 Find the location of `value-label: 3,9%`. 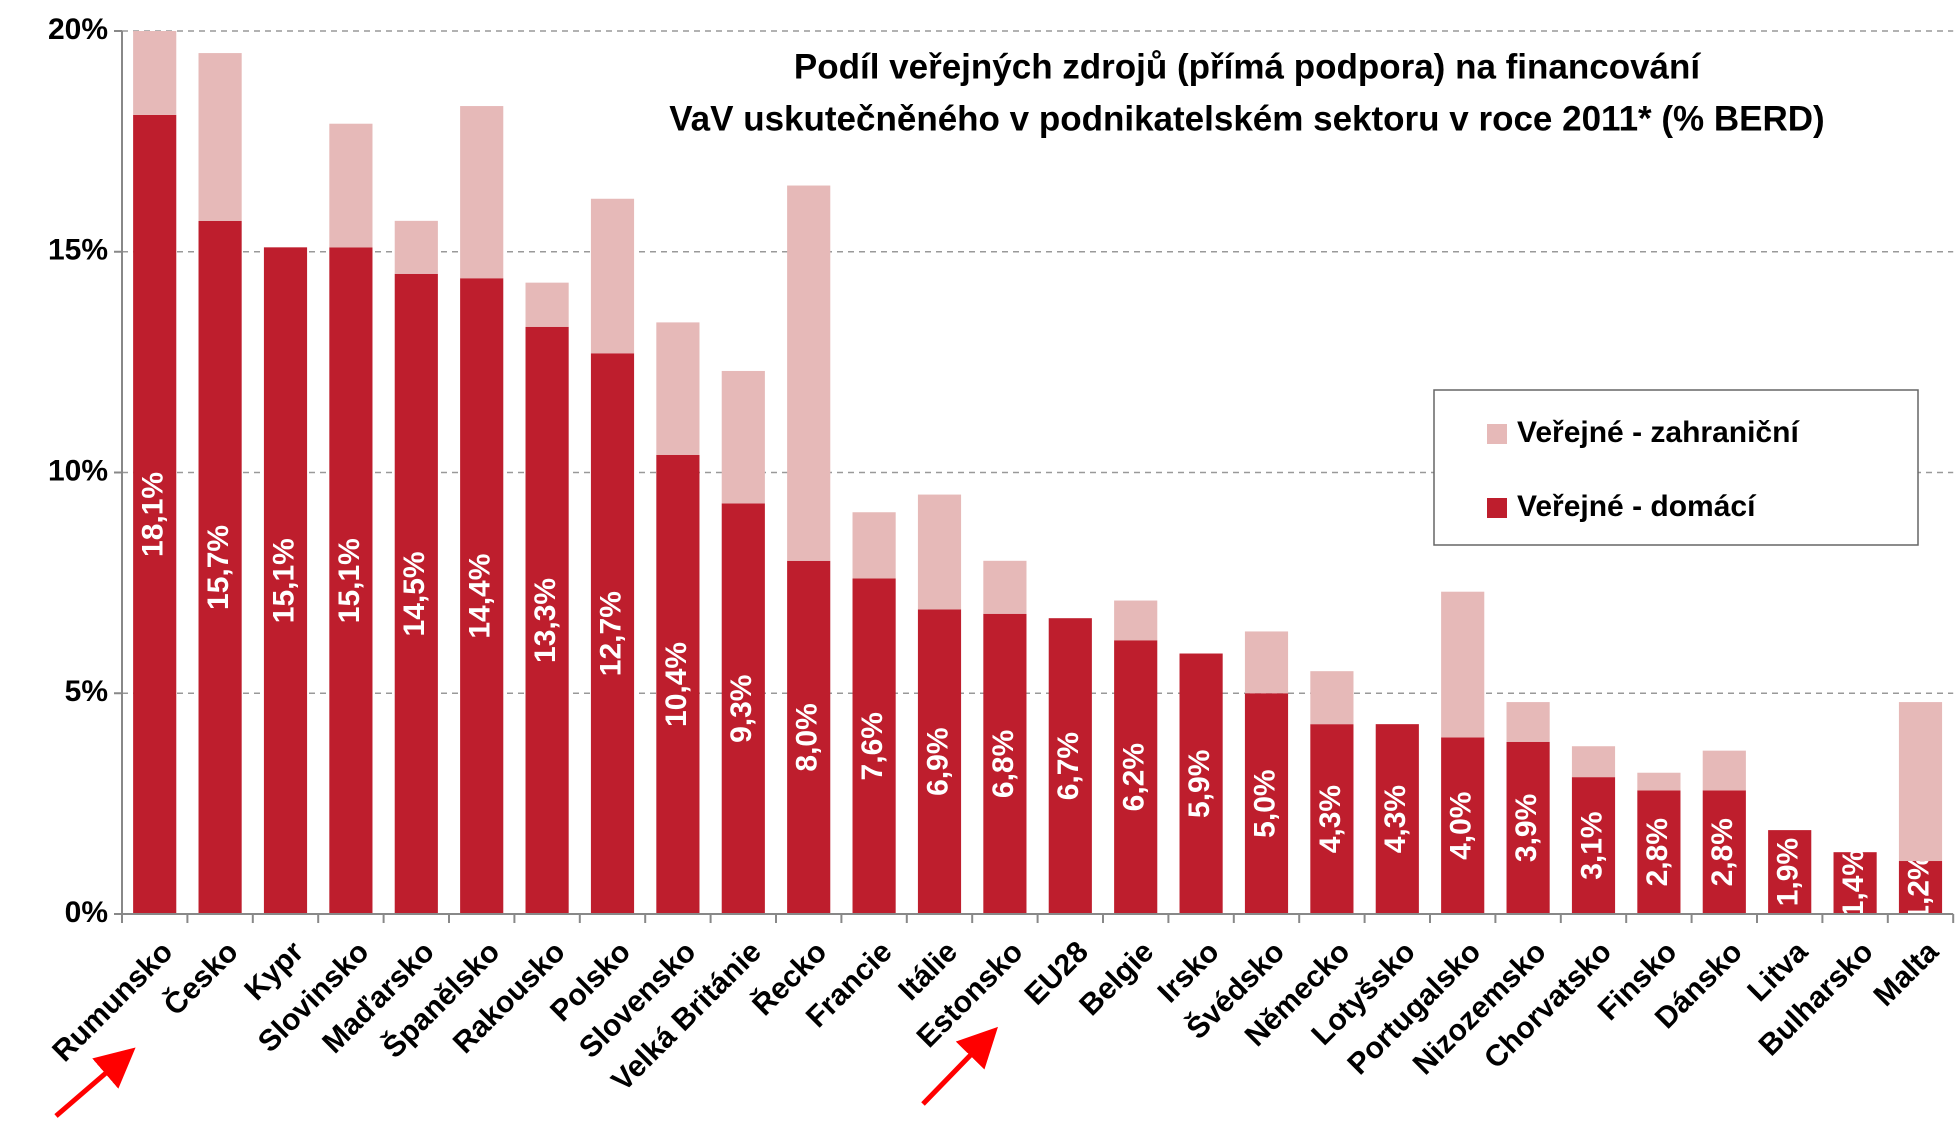

value-label: 3,9% is located at coordinates (1526, 828).